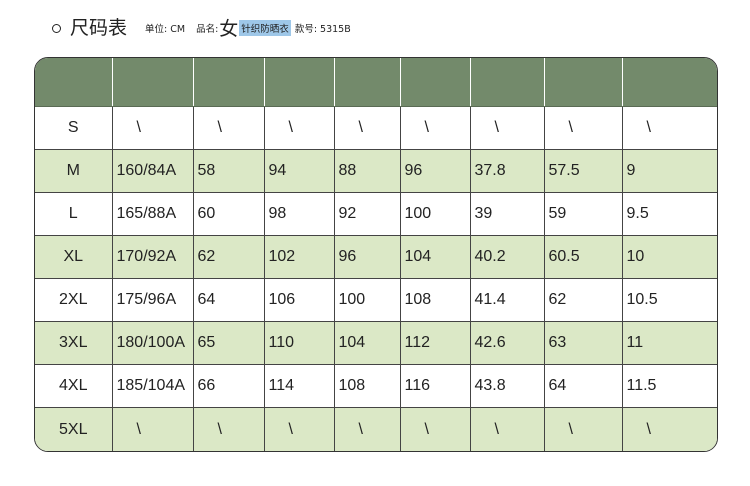 The height and width of the screenshot is (486, 750). Describe the element at coordinates (56, 28) in the screenshot. I see `circle-bullet-icon` at that location.